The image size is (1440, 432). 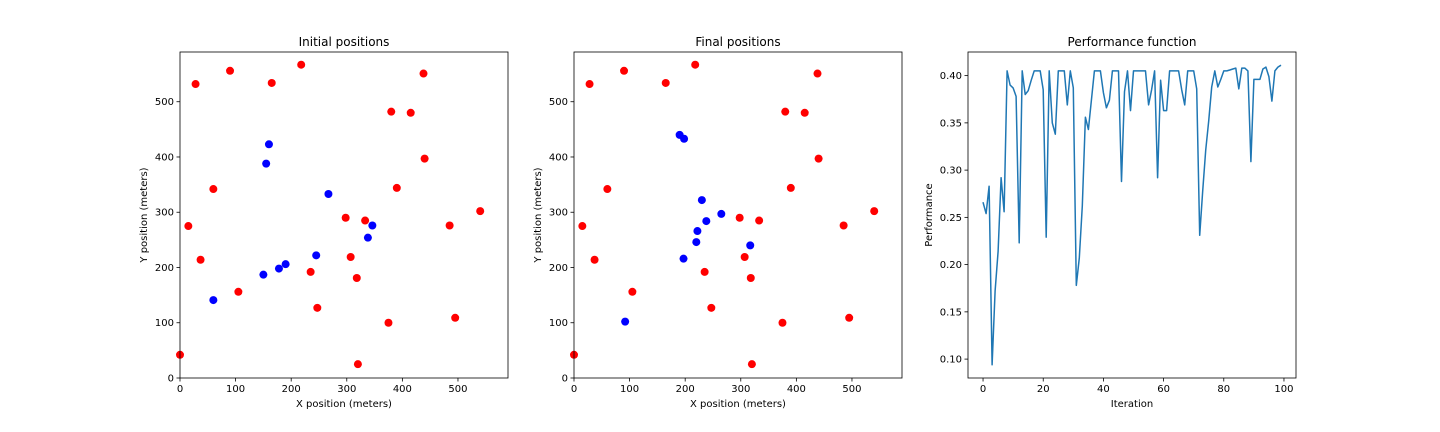 I want to click on y-tick-label: 0.25, so click(x=951, y=218).